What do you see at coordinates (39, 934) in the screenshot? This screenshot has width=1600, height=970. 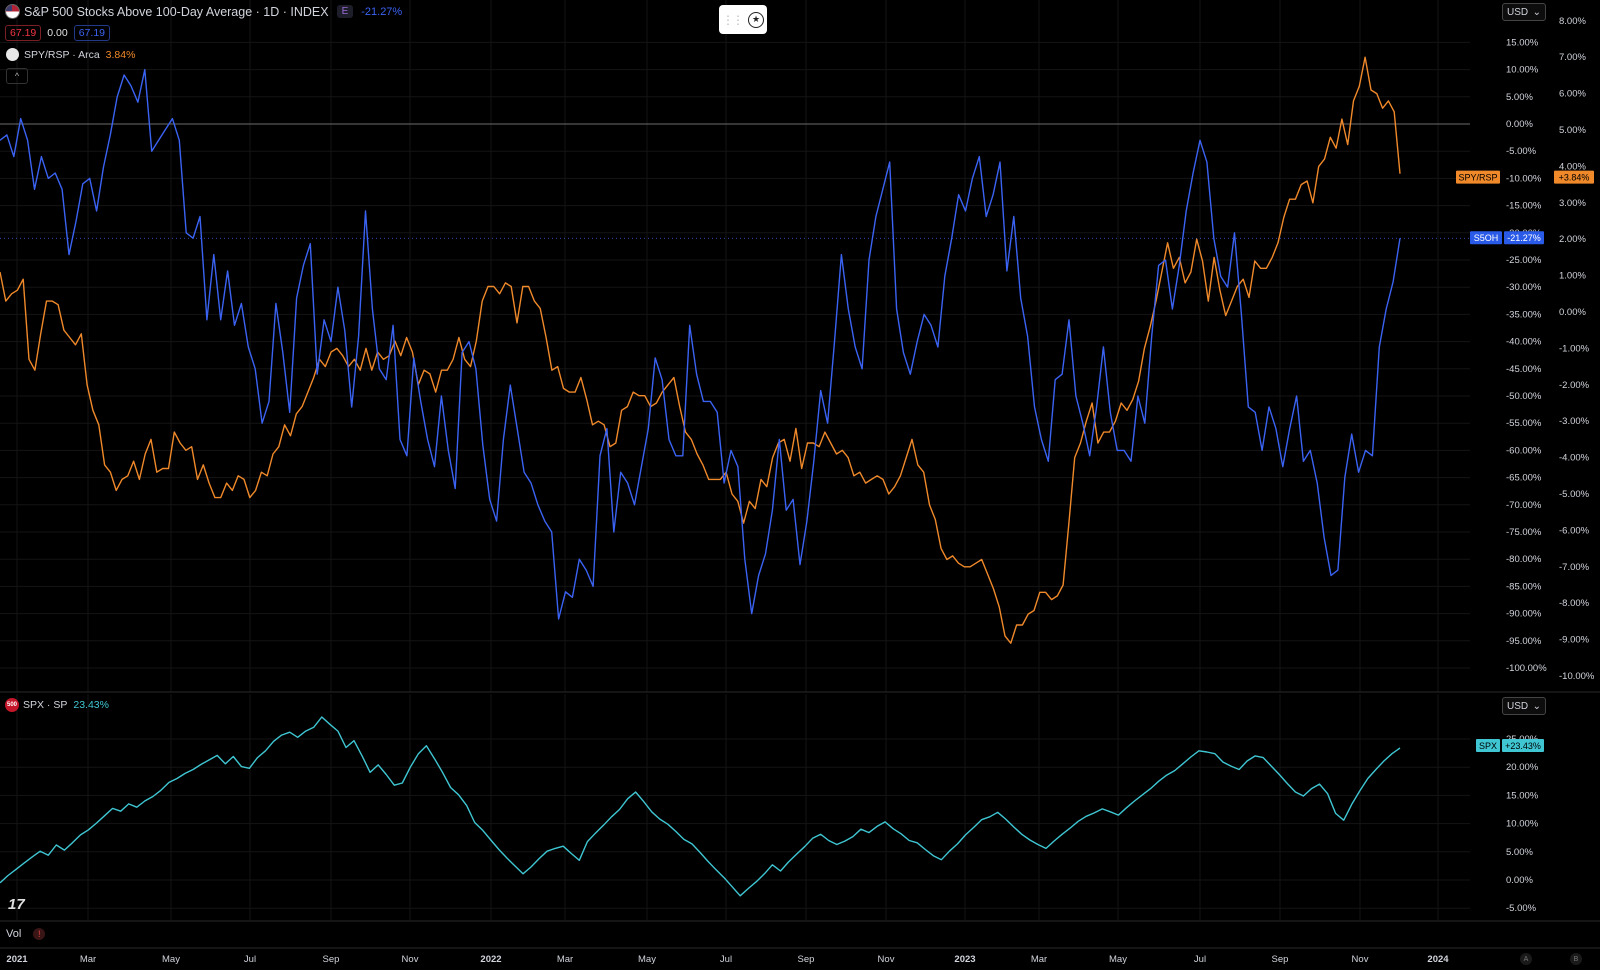 I see `warning-icon: !` at bounding box center [39, 934].